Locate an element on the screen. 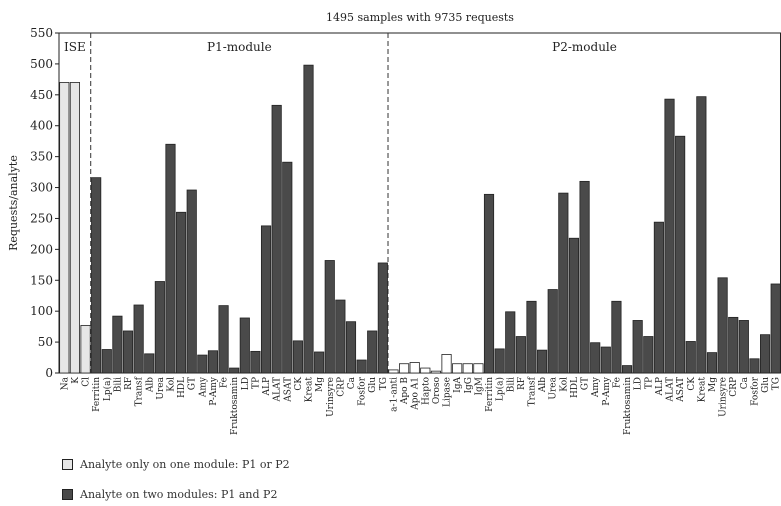  legend-item-single: Analyte only on one module: P1 or P2 is located at coordinates (176, 464).